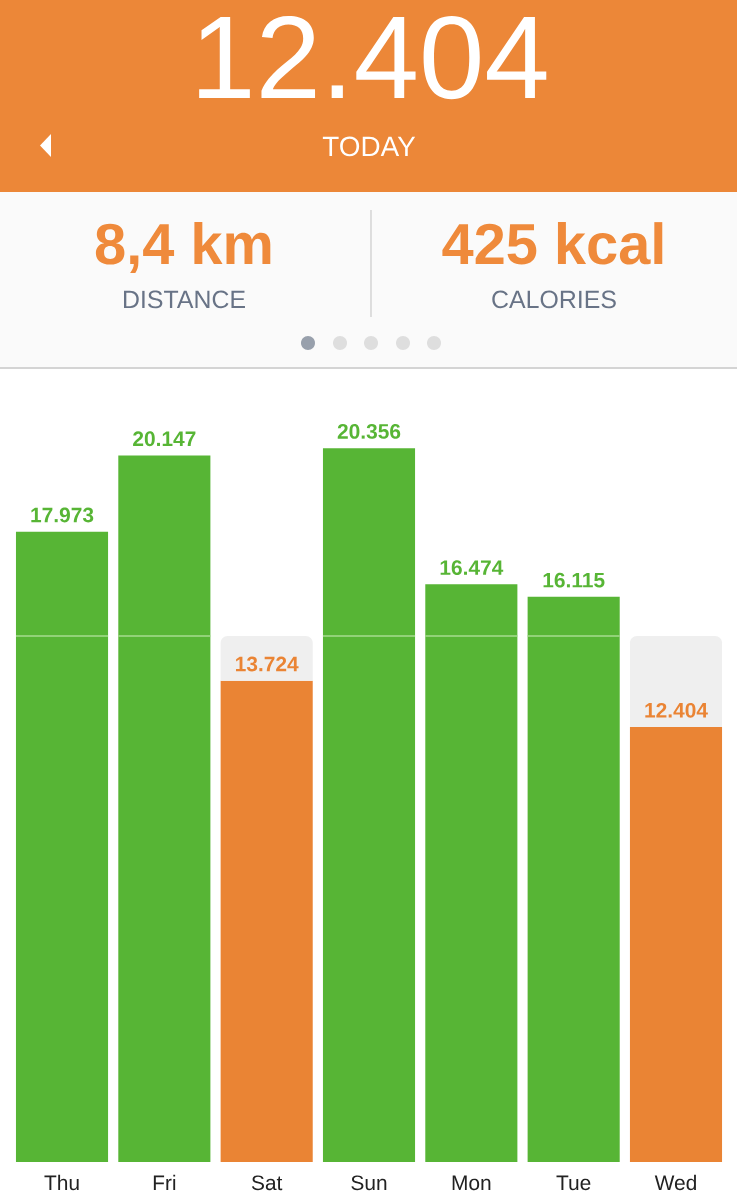  Describe the element at coordinates (369, 146) in the screenshot. I see `chart-subtitle: TODAY` at that location.